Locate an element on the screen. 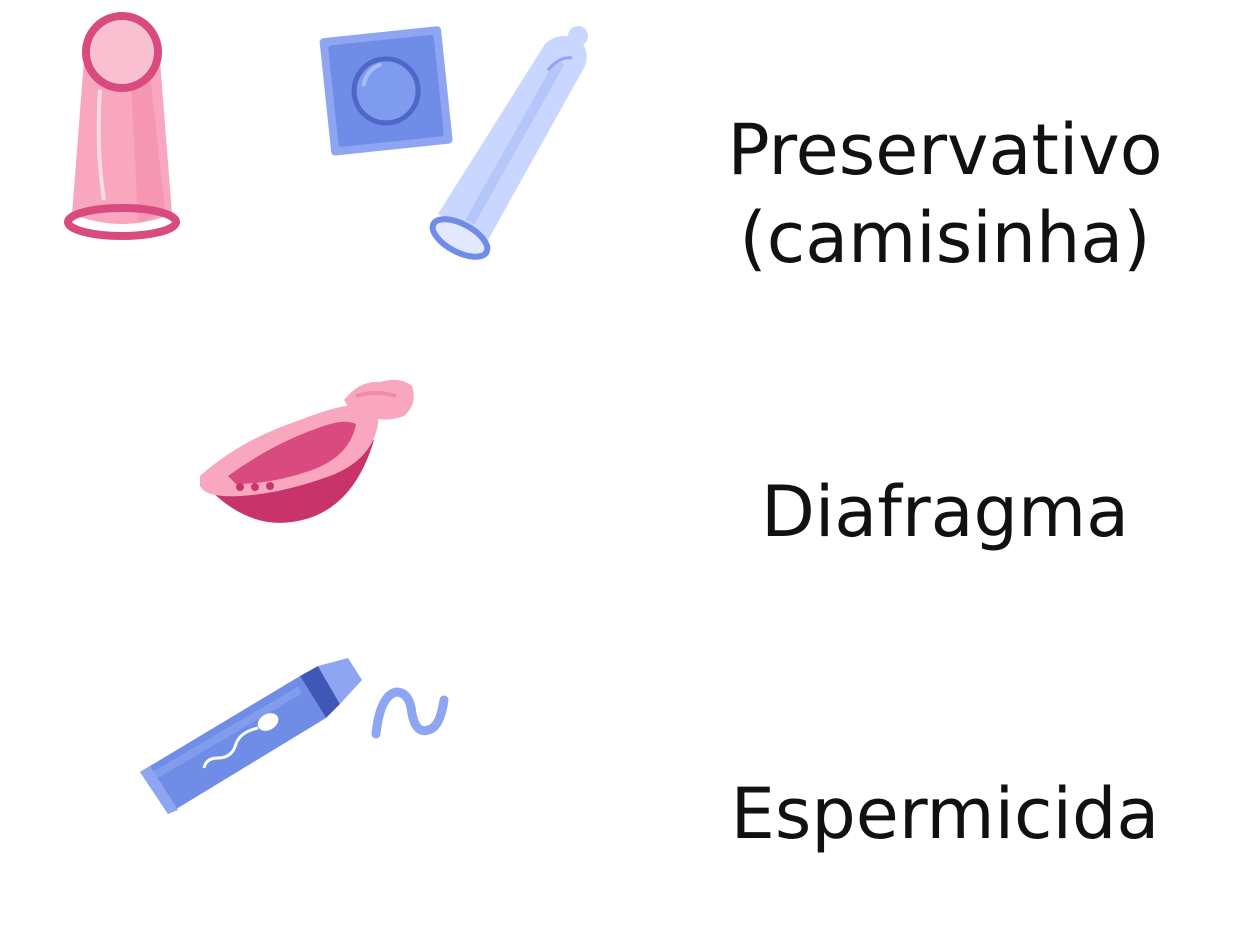  spermicide-squiggle-icon is located at coordinates (410, 713).